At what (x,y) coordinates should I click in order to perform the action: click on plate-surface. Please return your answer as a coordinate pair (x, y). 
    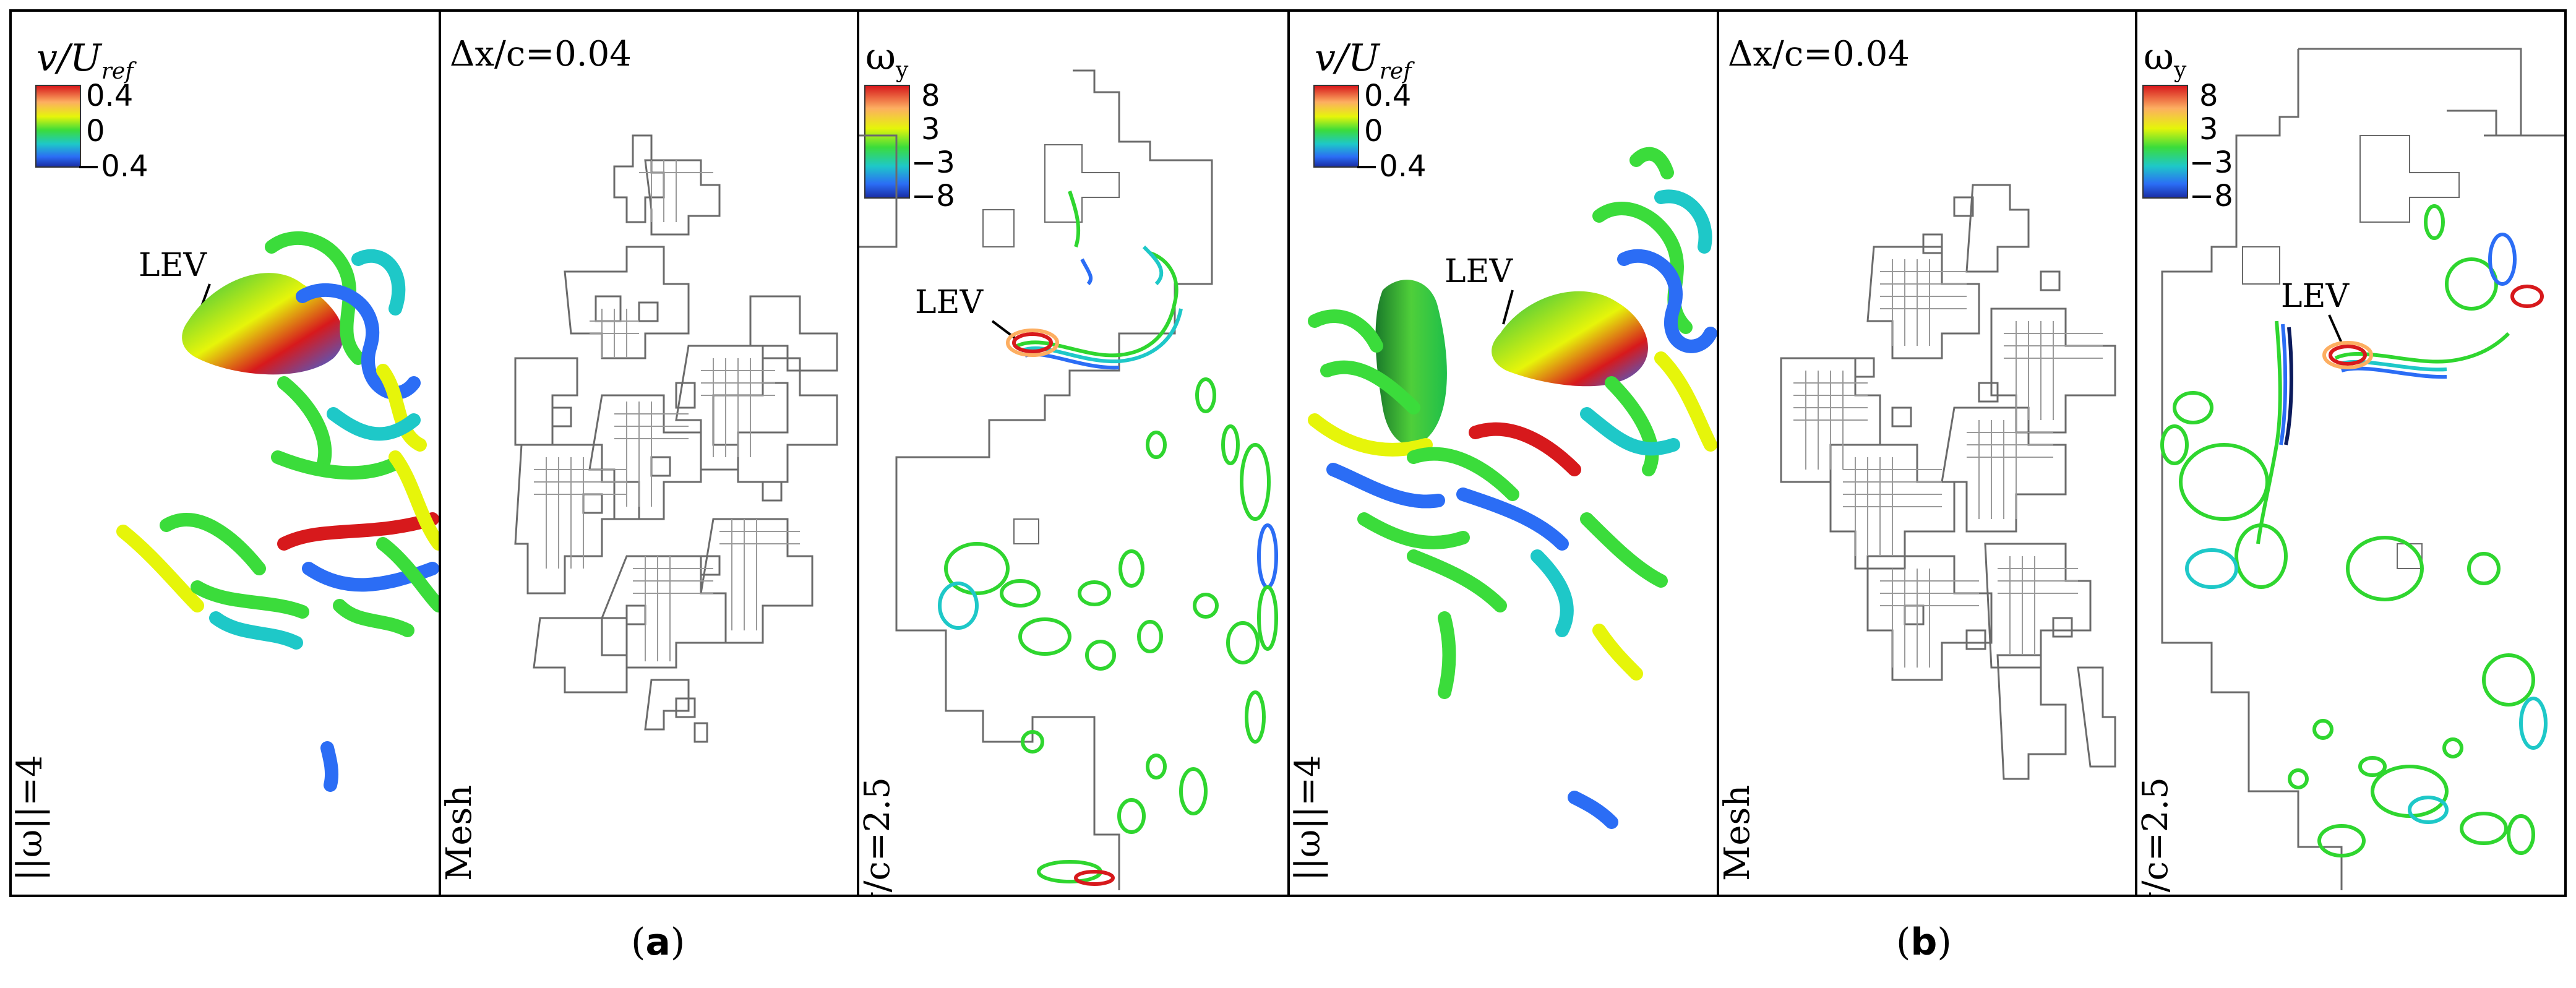
    Looking at the image, I should click on (1411, 363).